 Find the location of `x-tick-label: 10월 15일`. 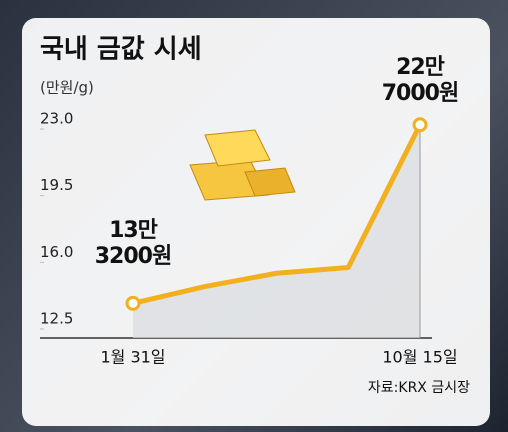

x-tick-label: 10월 15일 is located at coordinates (419, 357).